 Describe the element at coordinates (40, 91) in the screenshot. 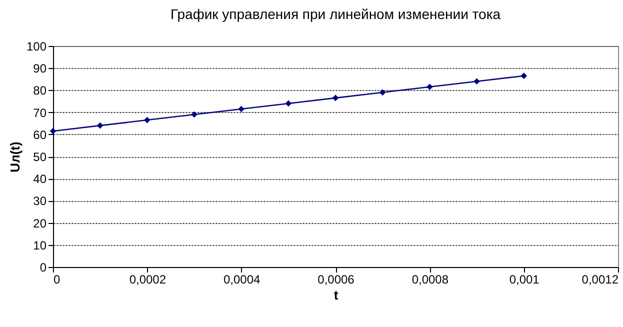

I see `y-tick-label: 80` at that location.